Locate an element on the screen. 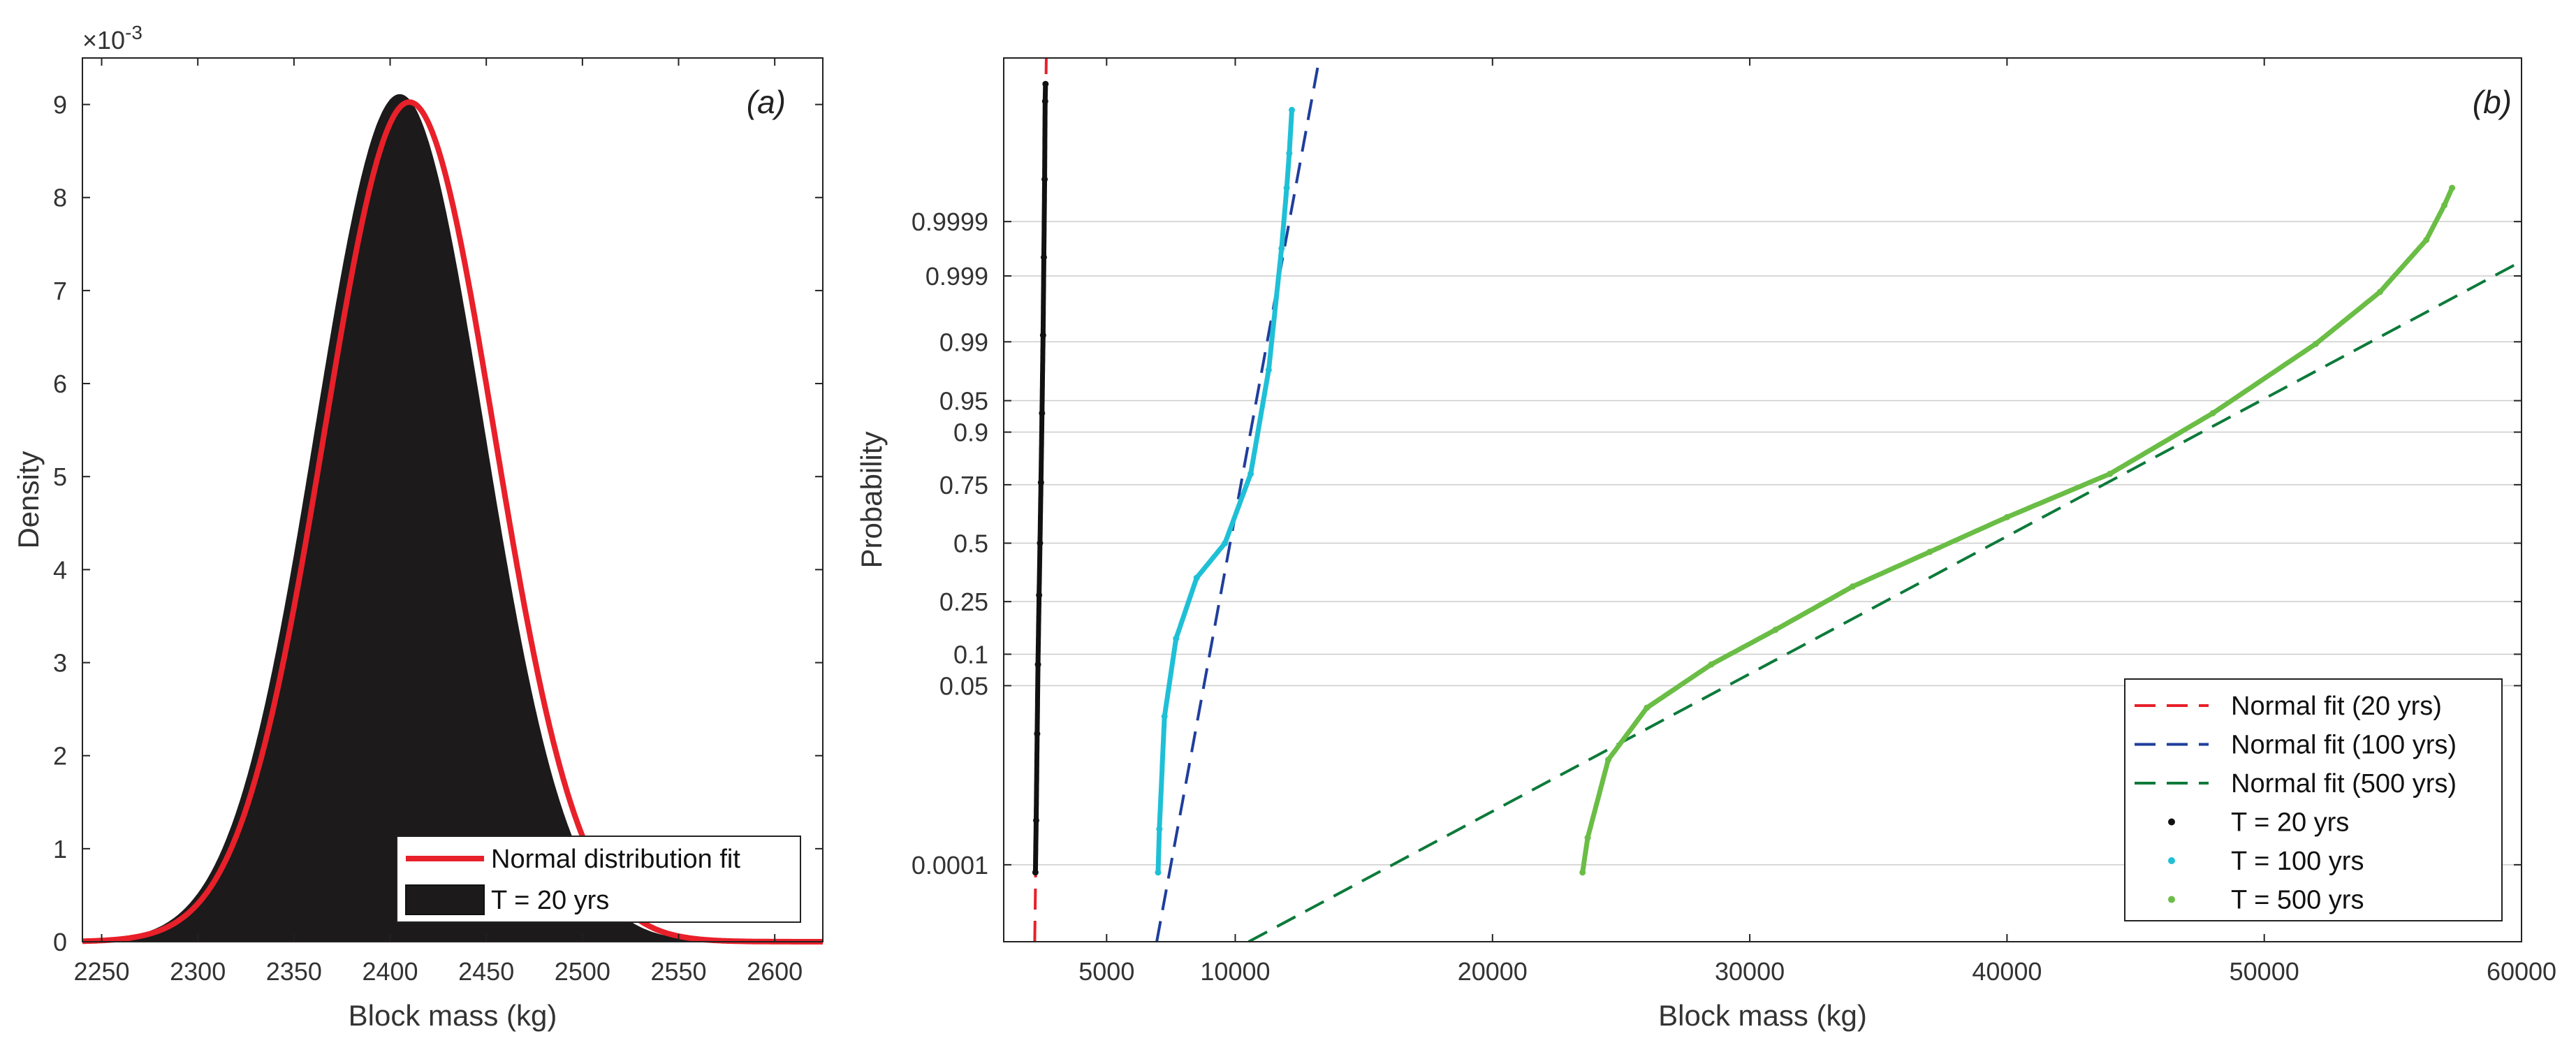  x-tick-label: 2550 is located at coordinates (678, 971).